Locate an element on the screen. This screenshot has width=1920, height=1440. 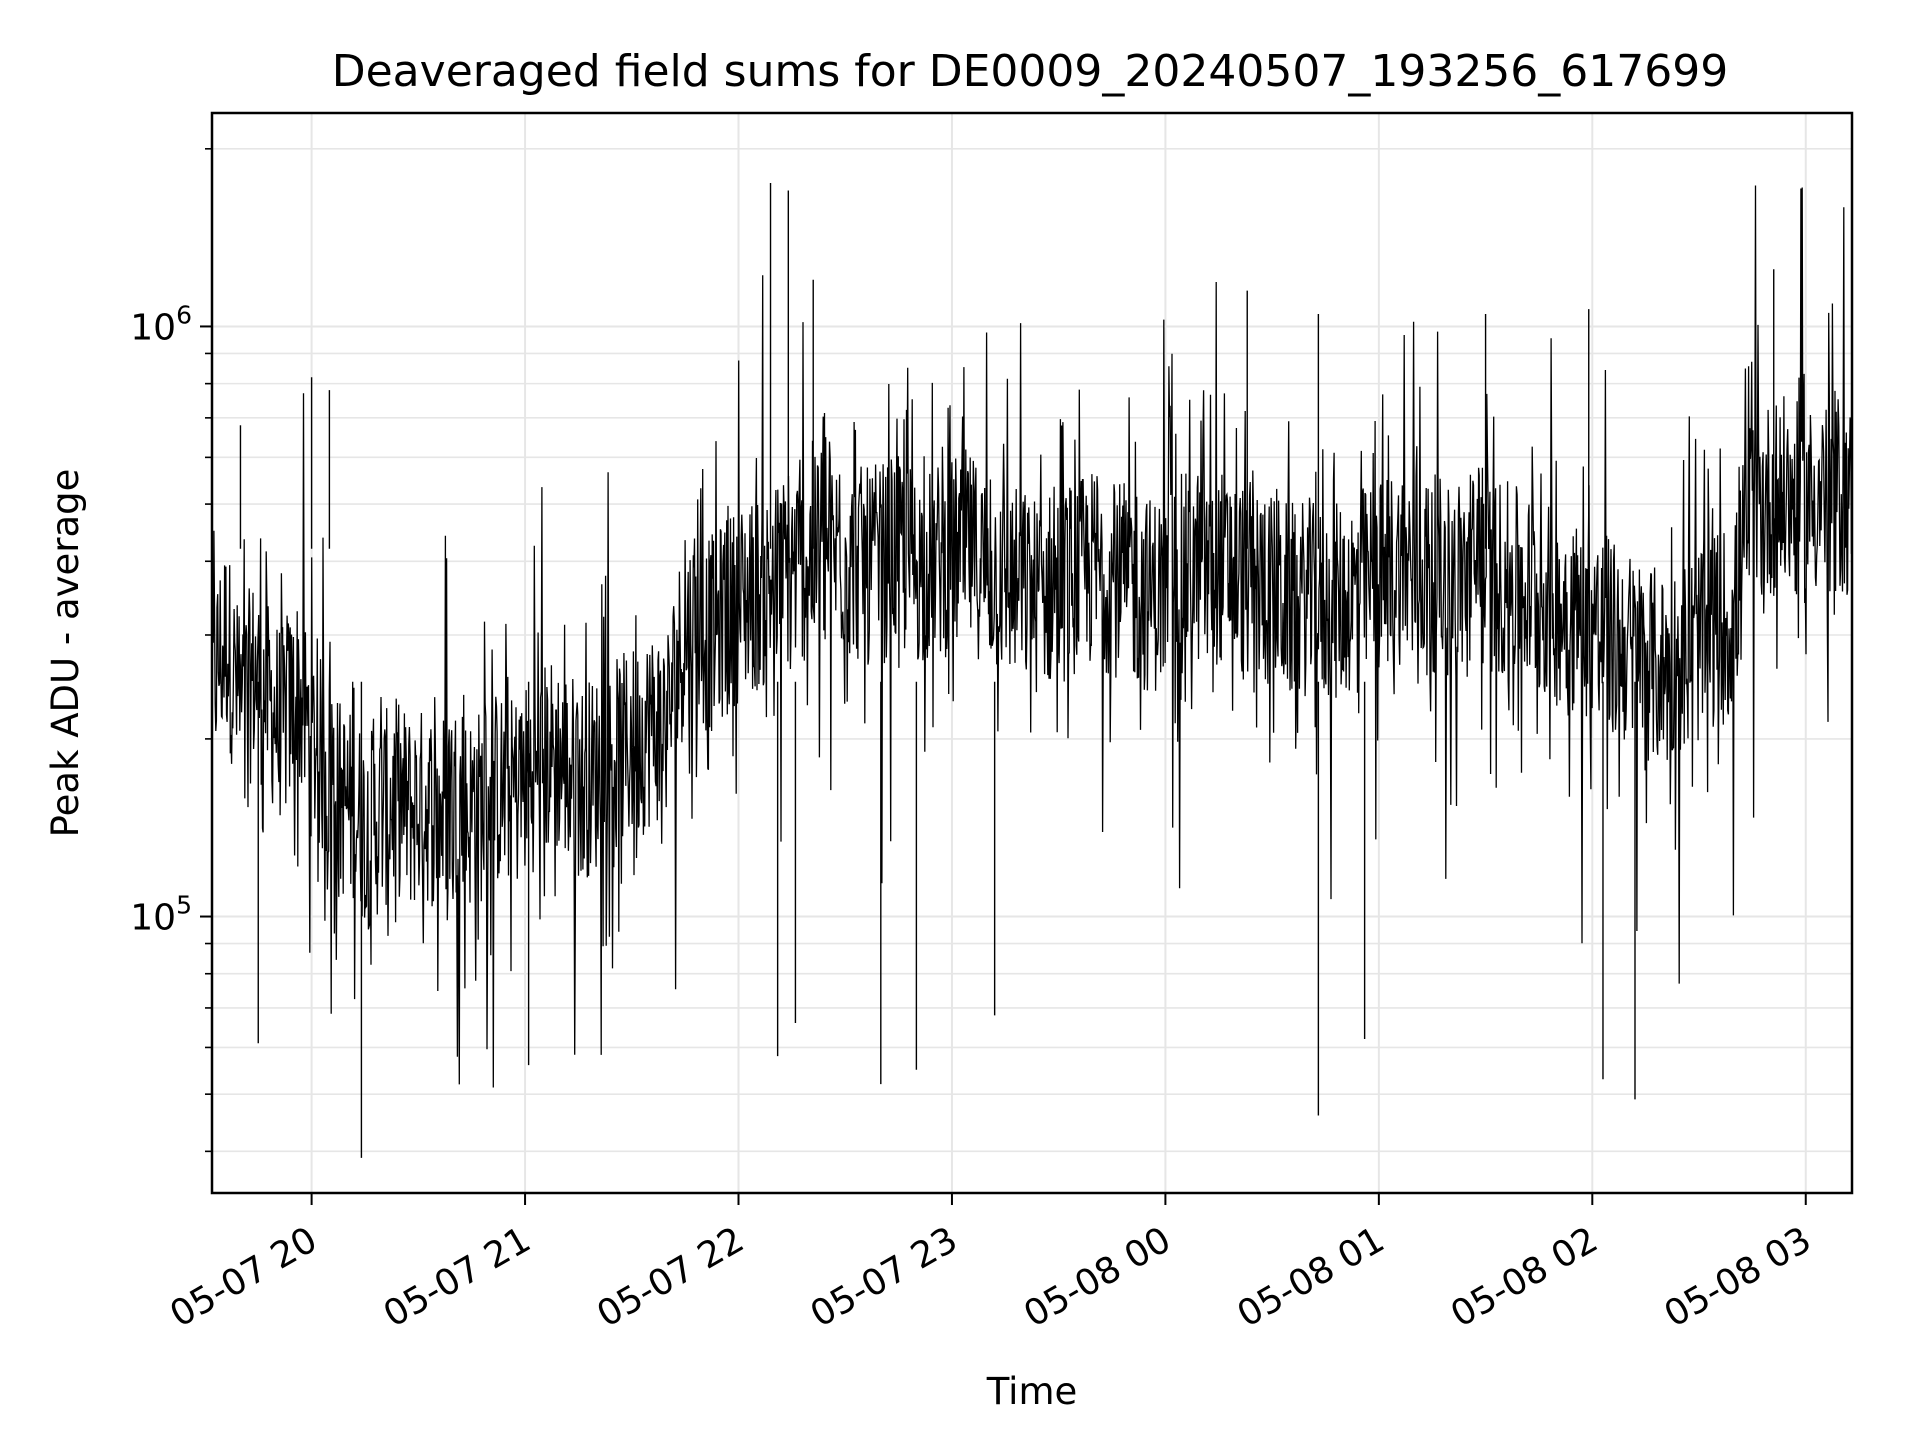
y-tick-label: 10⁵ is located at coordinates (161, 915).